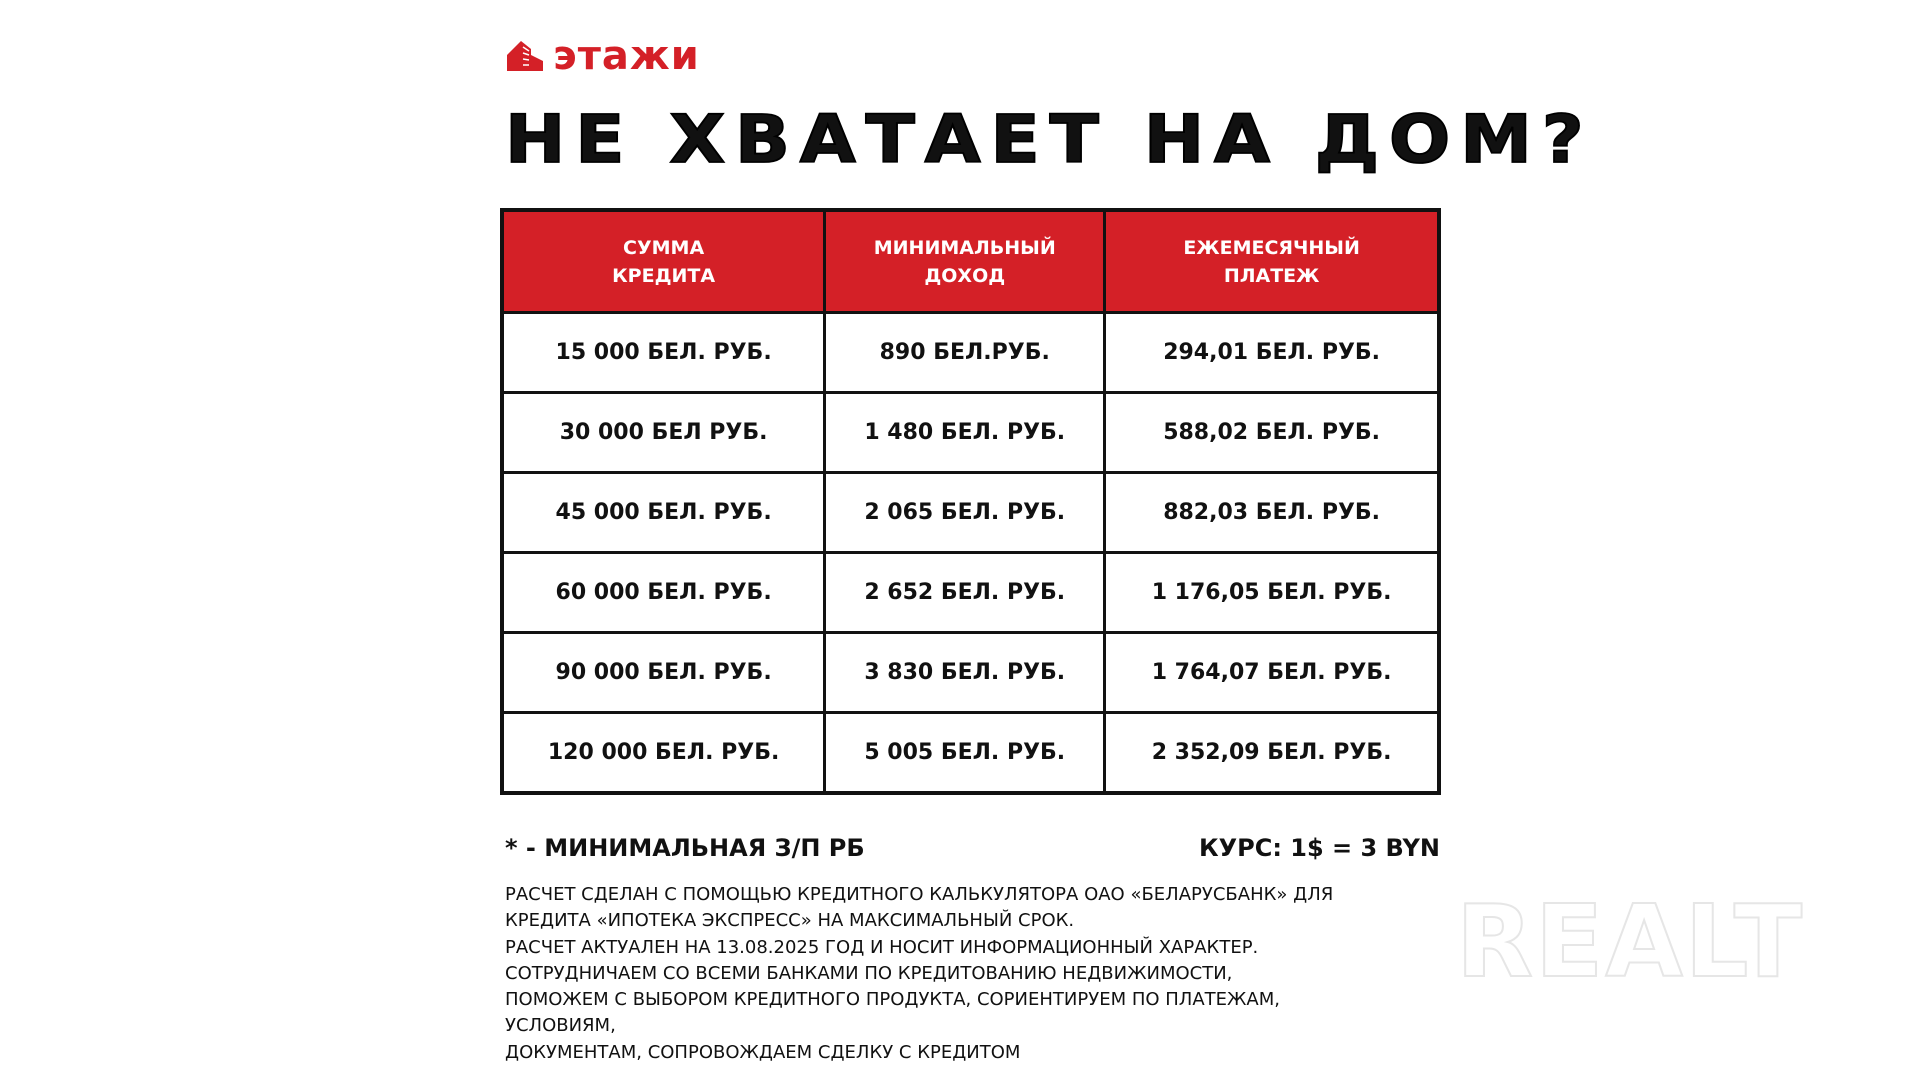  I want to click on table-cell: 45 000 БЕЛ. РУБ., so click(663, 512).